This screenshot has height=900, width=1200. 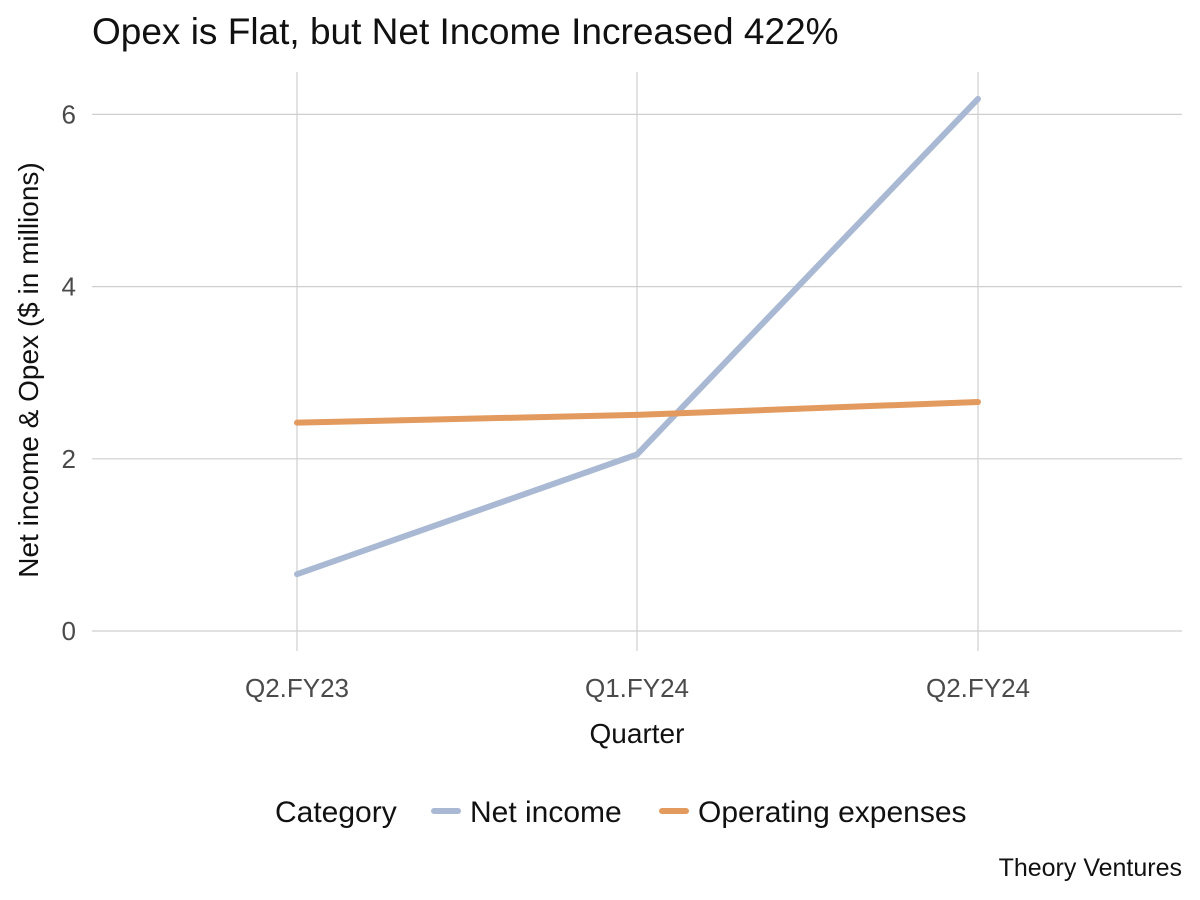 I want to click on y-tick-label: 4, so click(x=69, y=287).